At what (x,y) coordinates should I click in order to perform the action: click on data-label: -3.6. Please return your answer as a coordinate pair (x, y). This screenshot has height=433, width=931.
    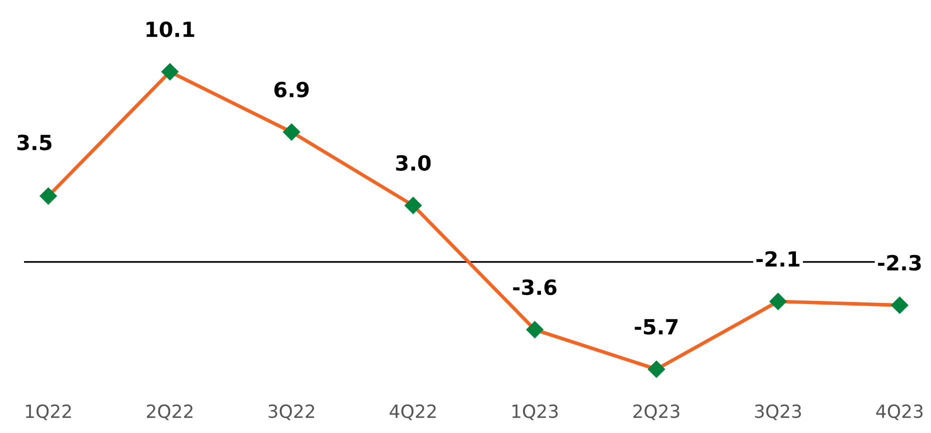
    Looking at the image, I should click on (534, 287).